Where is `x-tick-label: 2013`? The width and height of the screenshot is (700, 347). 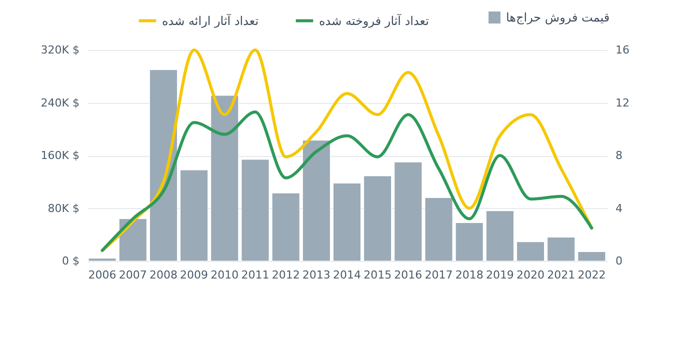
x-tick-label: 2013 is located at coordinates (316, 275).